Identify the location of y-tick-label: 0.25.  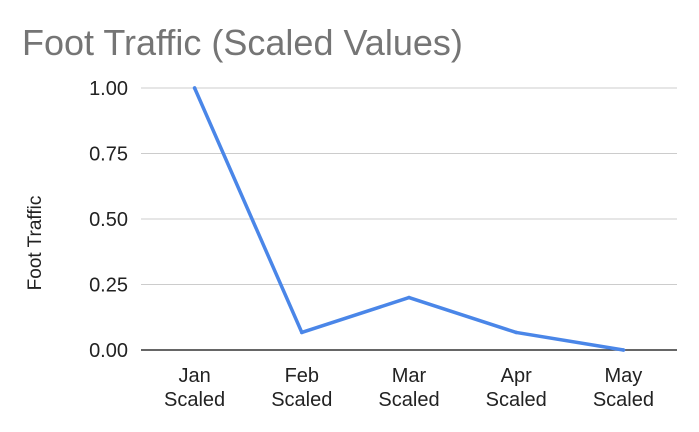
(108, 286).